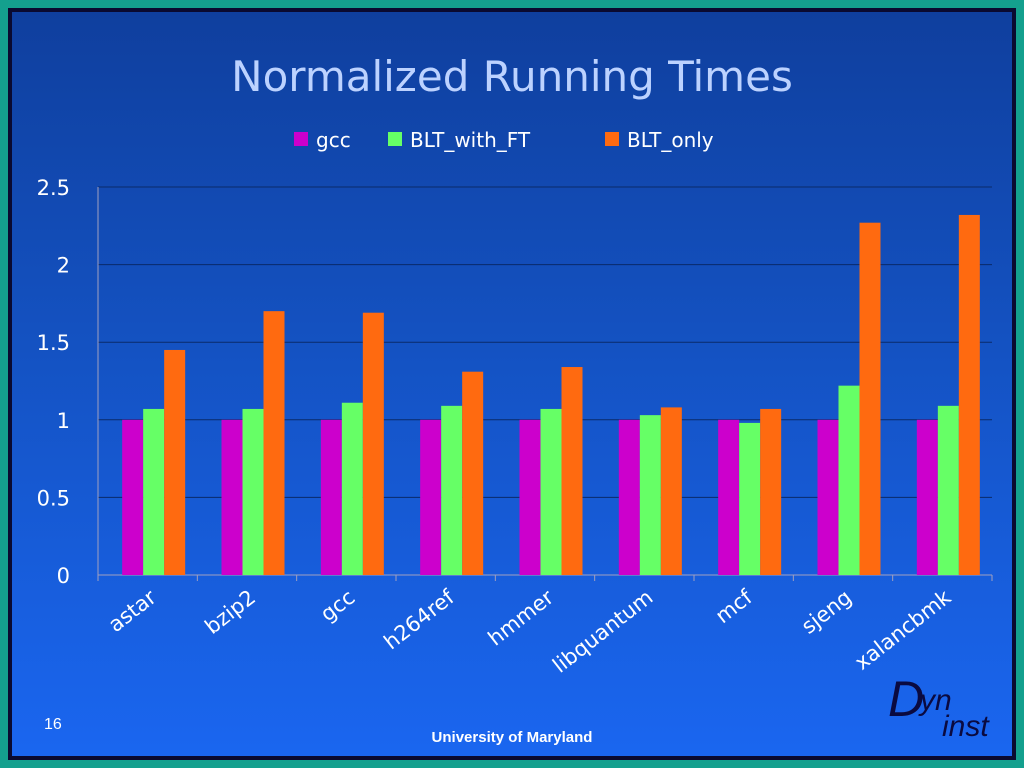 The image size is (1024, 768). I want to click on bar-BLT_only-libquantum, so click(671, 491).